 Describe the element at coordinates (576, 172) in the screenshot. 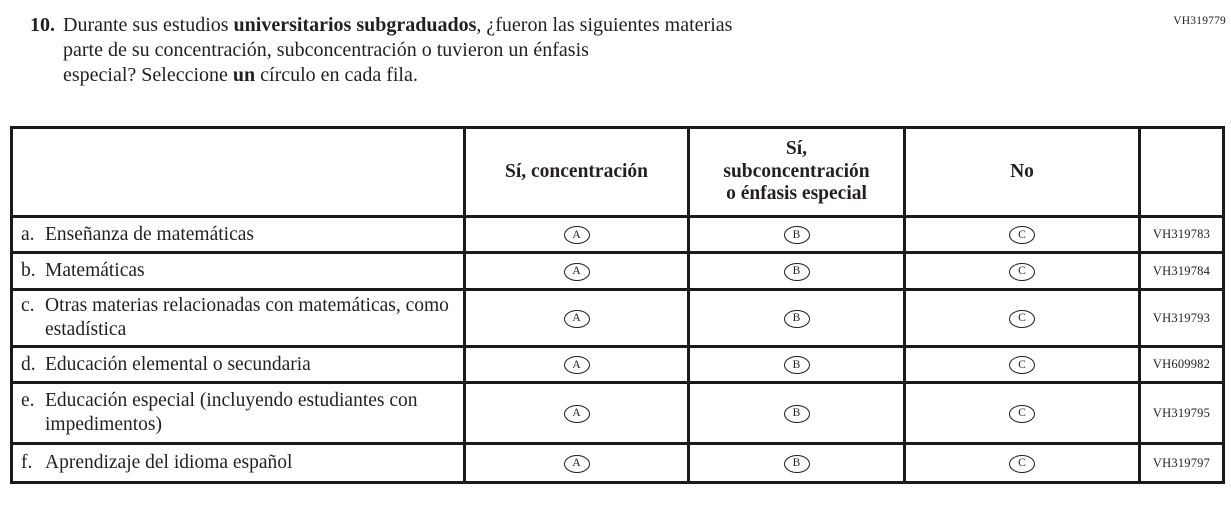

I see `header-si-concentracion: Sí, concentración` at that location.